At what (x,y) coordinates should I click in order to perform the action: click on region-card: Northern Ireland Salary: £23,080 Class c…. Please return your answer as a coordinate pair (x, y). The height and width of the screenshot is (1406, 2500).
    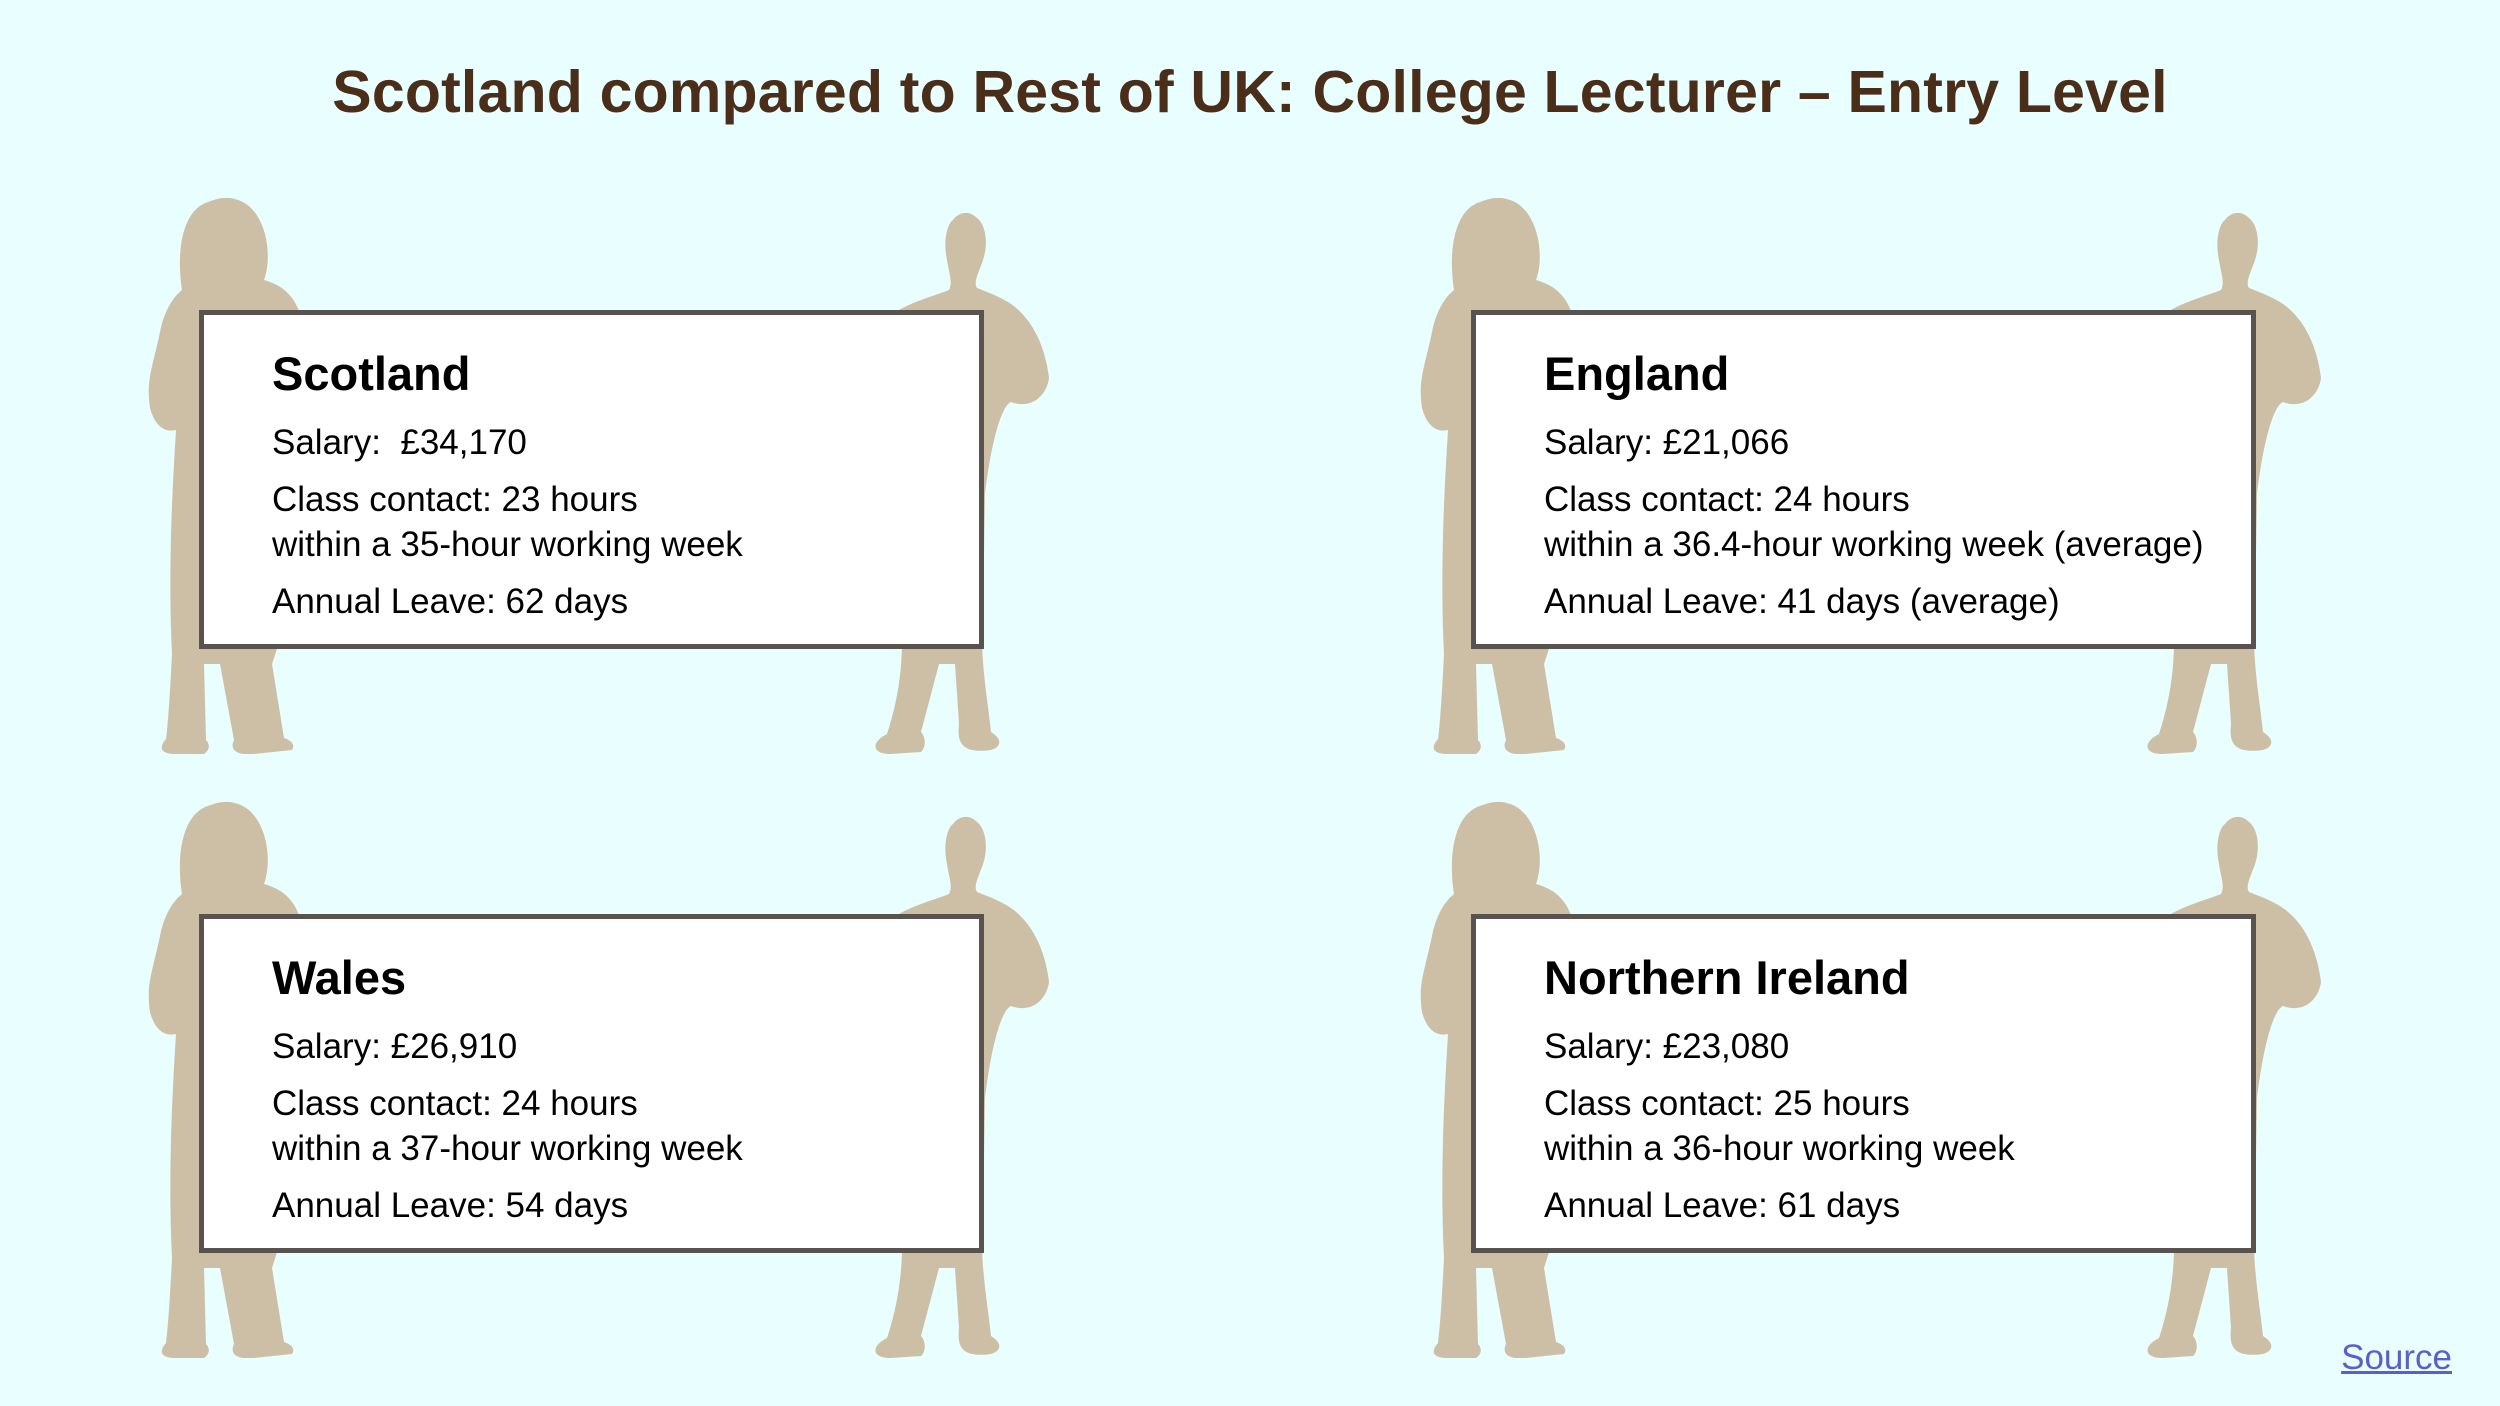
    Looking at the image, I should click on (1863, 1083).